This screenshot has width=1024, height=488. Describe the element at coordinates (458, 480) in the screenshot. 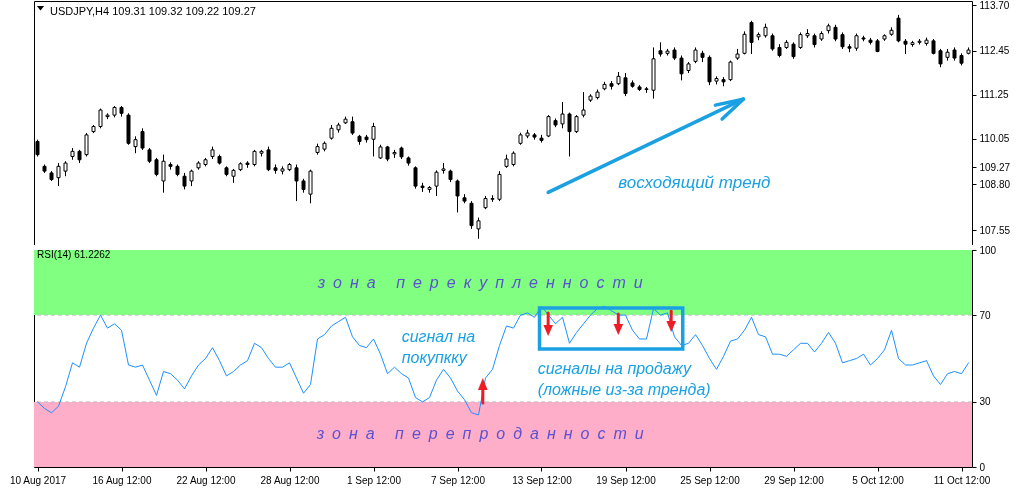

I see `x-tick-label: 7 Sep 12:00` at that location.